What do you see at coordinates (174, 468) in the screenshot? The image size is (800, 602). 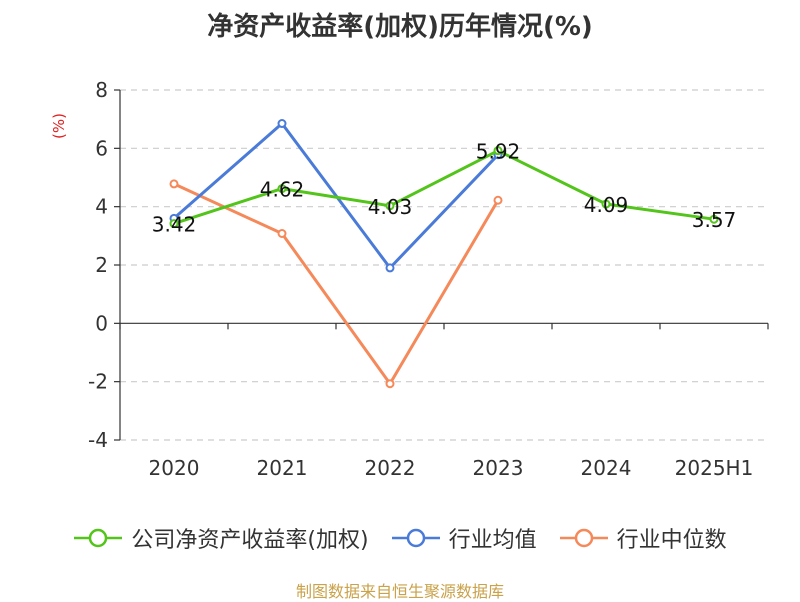 I see `x-tick-label: 2020` at bounding box center [174, 468].